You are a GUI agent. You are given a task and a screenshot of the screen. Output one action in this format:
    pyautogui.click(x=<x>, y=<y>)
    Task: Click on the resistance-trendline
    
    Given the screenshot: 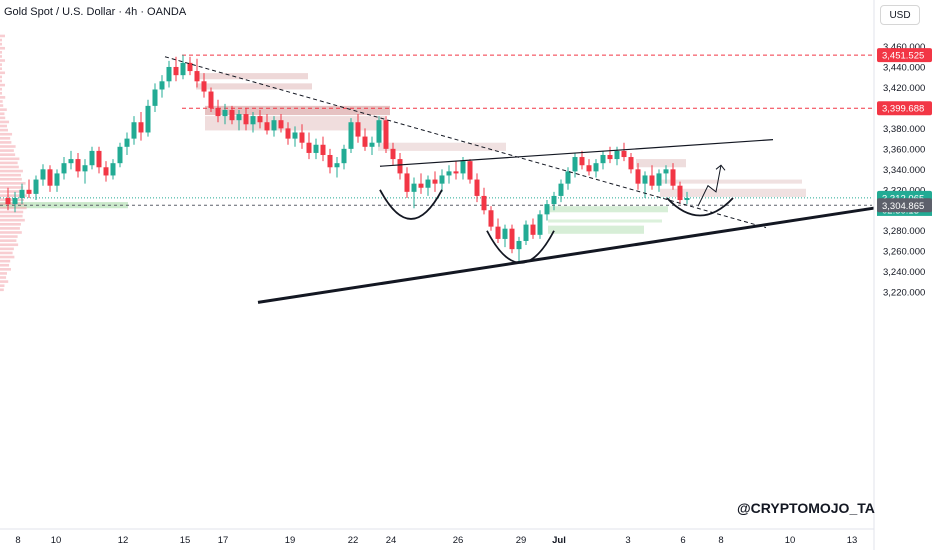 What is the action you would take?
    pyautogui.click(x=576, y=153)
    